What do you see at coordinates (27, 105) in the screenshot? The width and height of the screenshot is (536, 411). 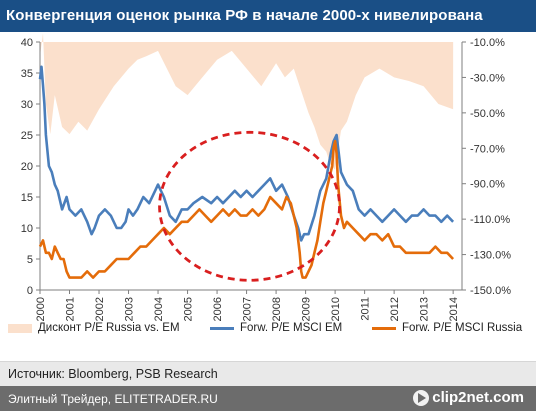 I see `y-left-tick-label: 30` at bounding box center [27, 105].